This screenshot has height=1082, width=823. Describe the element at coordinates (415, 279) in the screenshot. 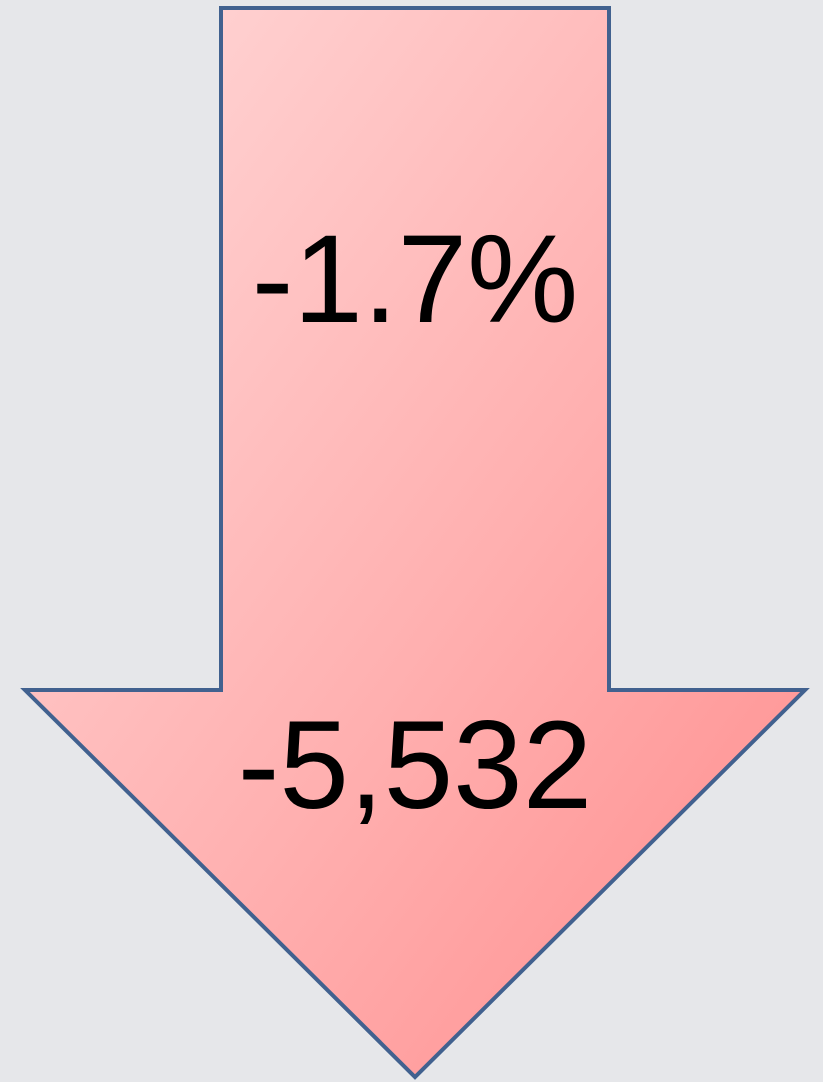

I see `percent-change: -1.7%` at that location.